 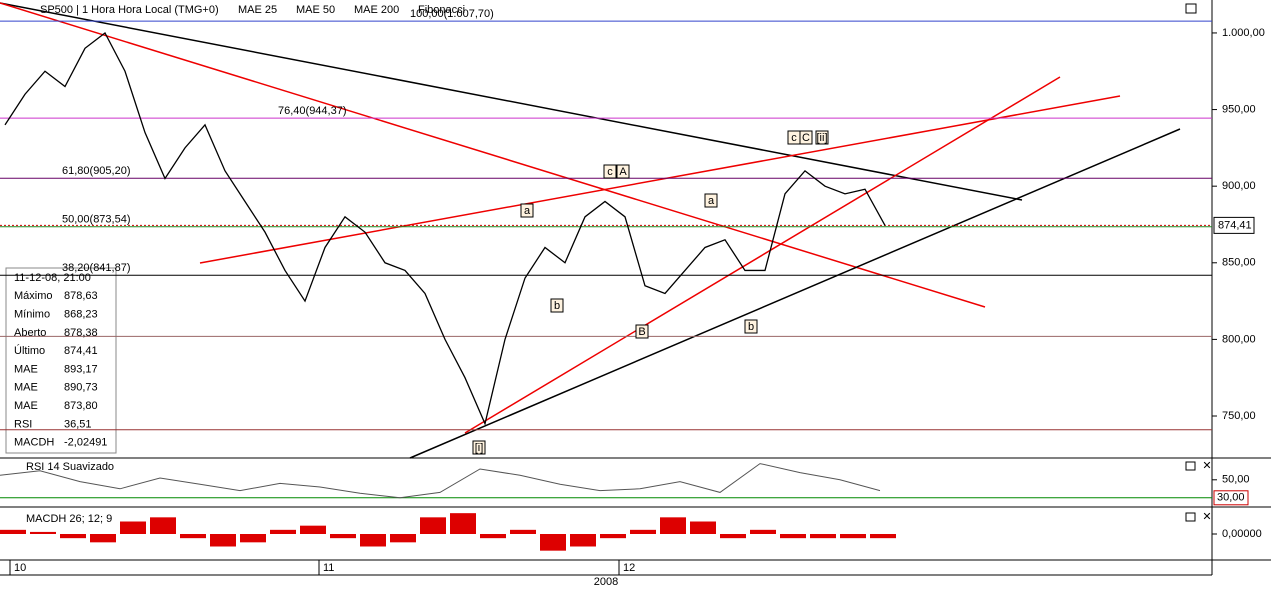 I want to click on info-box, so click(x=61, y=360).